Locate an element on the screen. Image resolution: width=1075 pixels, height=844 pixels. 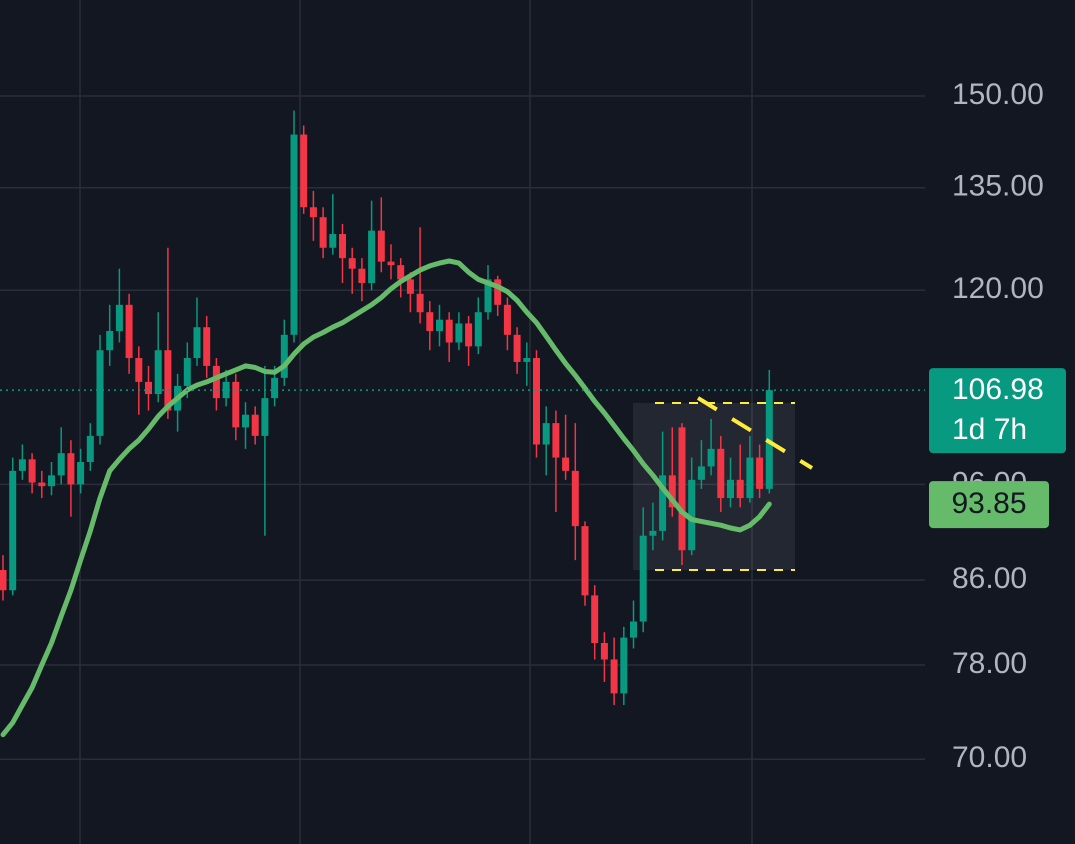
countdown-label: 1d 7h is located at coordinates (989, 429).